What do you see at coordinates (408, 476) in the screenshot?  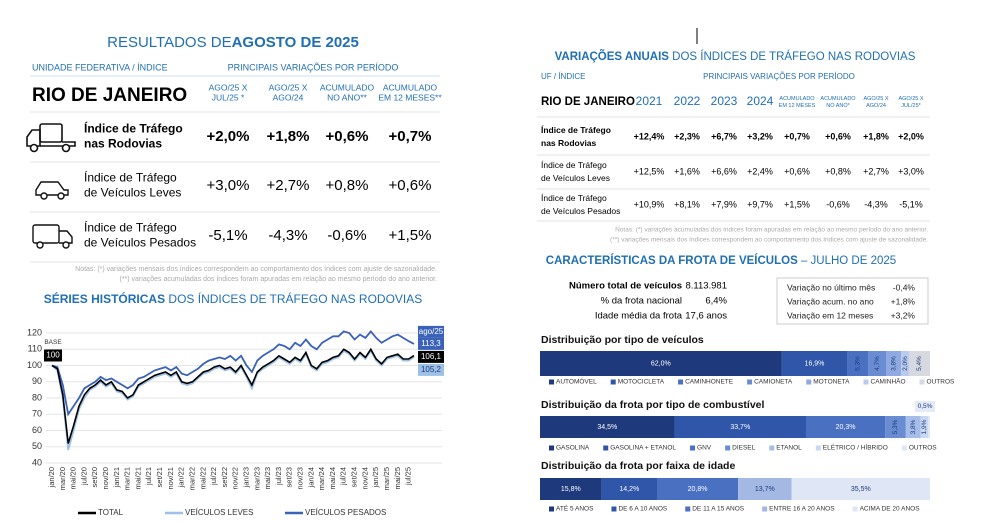 I see `x-tick-label: jul/25` at bounding box center [408, 476].